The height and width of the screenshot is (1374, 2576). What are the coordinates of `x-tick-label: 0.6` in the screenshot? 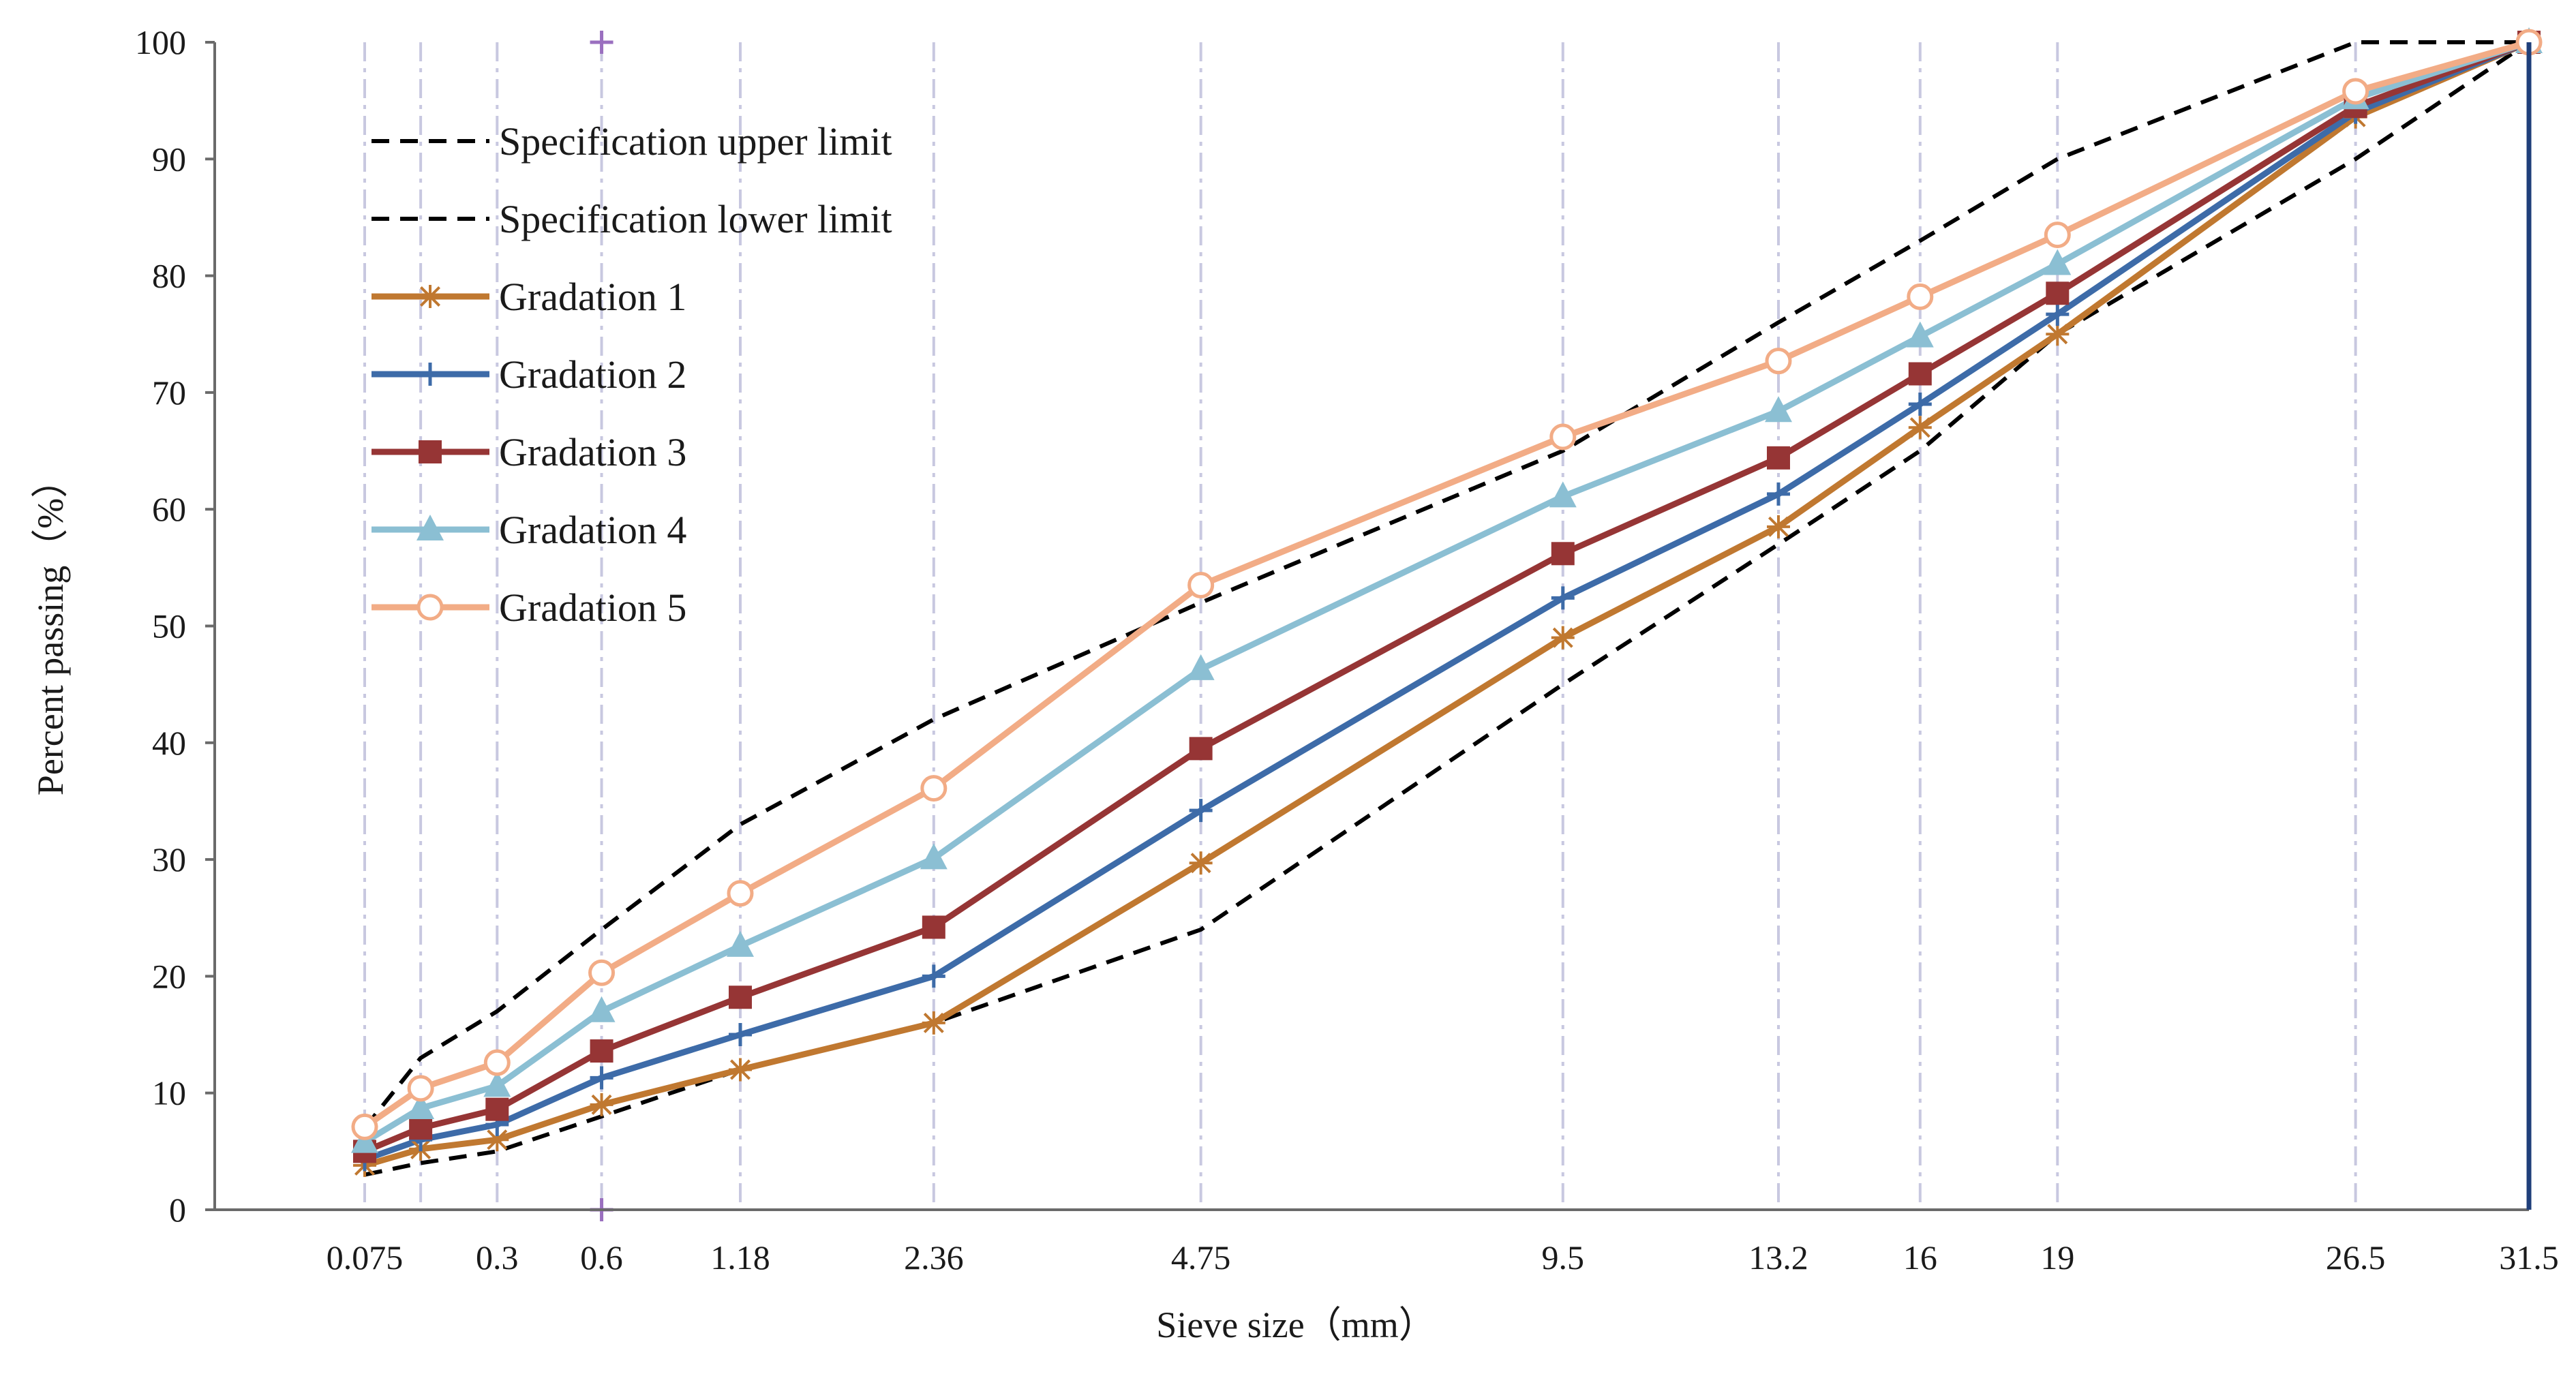 It's located at (601, 1257).